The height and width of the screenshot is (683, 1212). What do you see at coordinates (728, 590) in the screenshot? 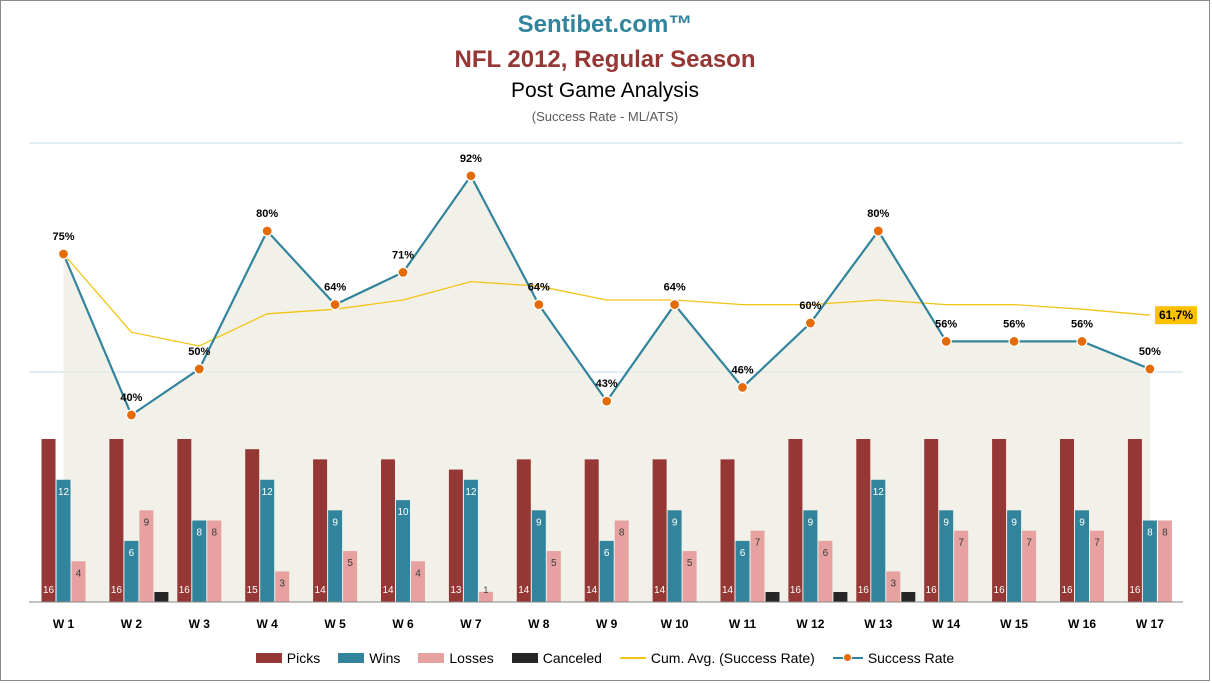
I see `data-label-picks-11: 14` at bounding box center [728, 590].